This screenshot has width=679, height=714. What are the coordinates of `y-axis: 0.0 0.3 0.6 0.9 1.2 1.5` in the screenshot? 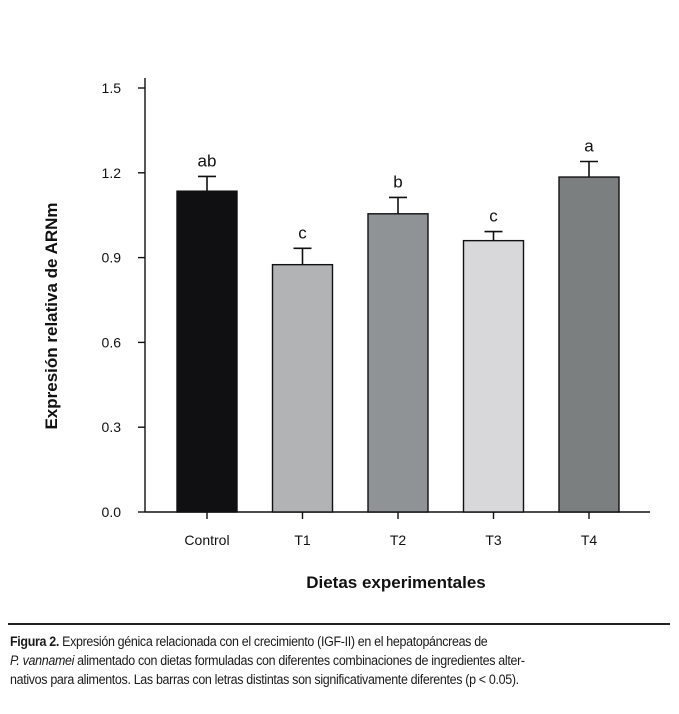 It's located at (124, 299).